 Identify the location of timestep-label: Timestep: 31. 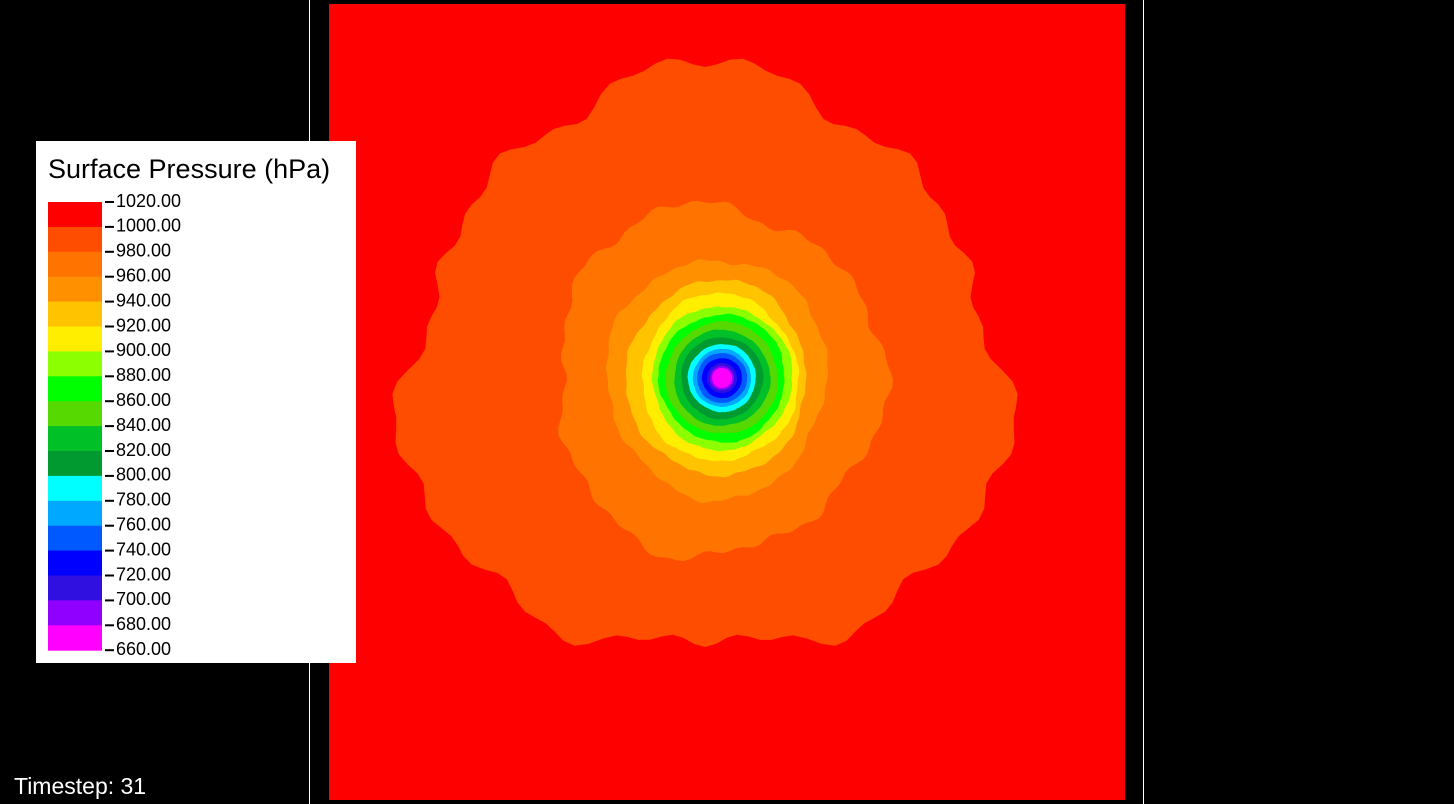
(80, 786).